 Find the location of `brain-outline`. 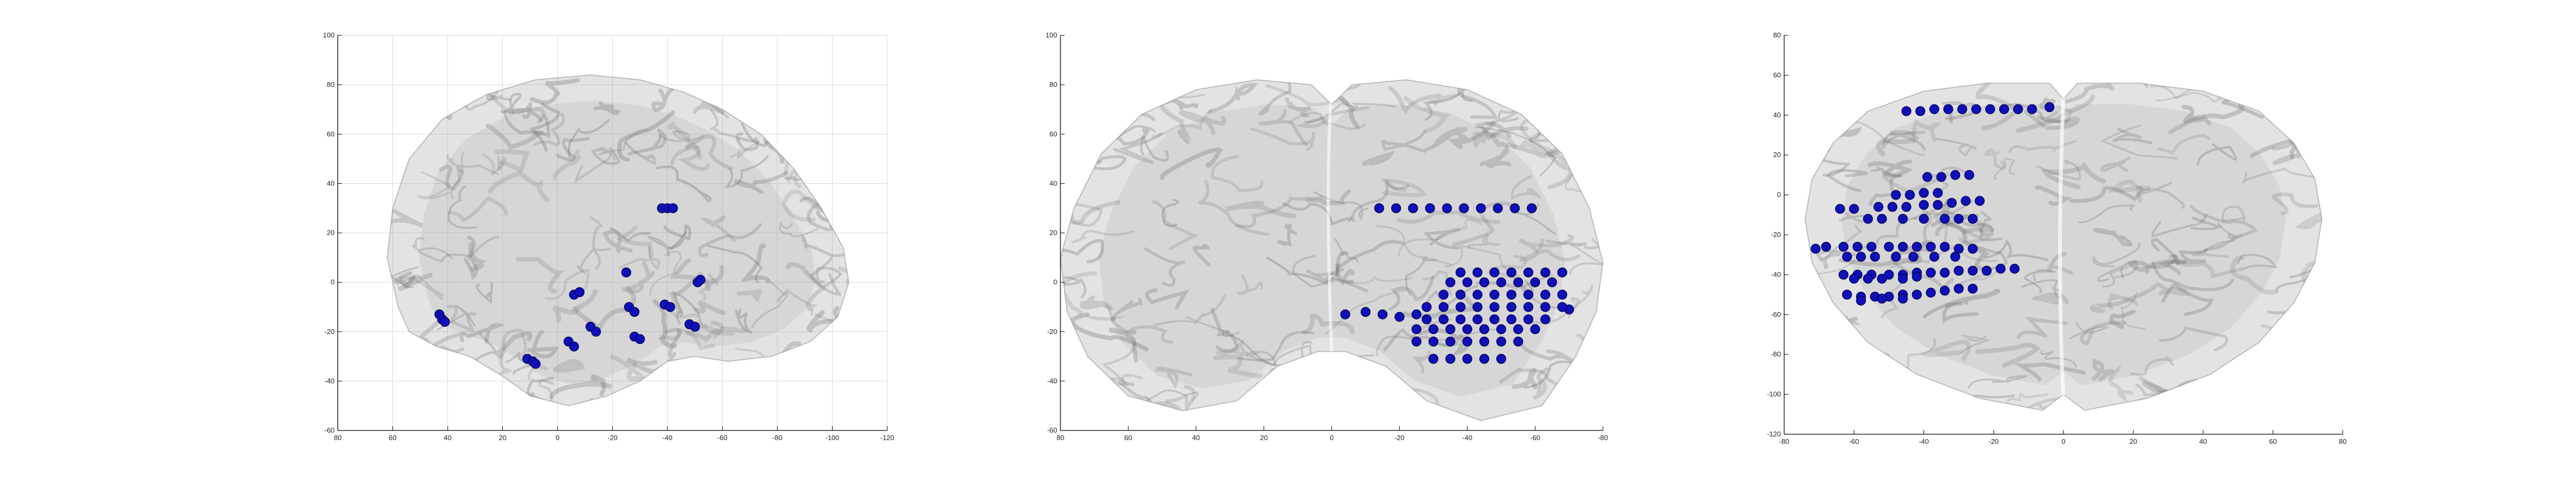

brain-outline is located at coordinates (2063, 247).